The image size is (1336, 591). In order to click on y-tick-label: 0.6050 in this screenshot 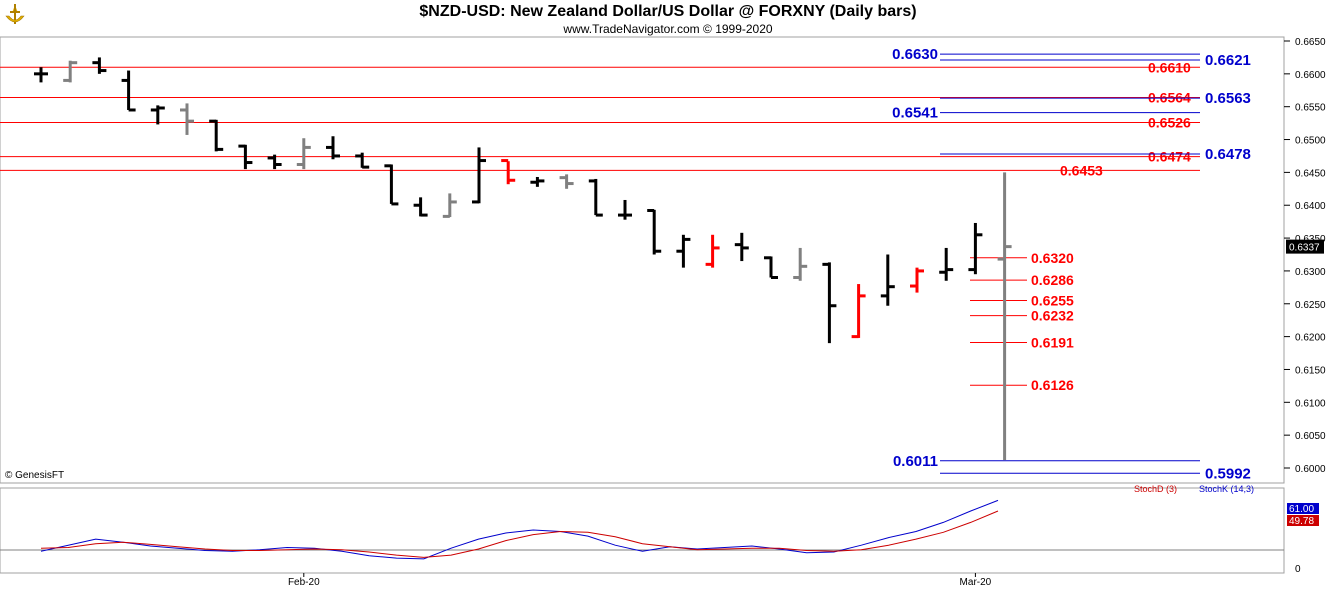, I will do `click(1310, 436)`.